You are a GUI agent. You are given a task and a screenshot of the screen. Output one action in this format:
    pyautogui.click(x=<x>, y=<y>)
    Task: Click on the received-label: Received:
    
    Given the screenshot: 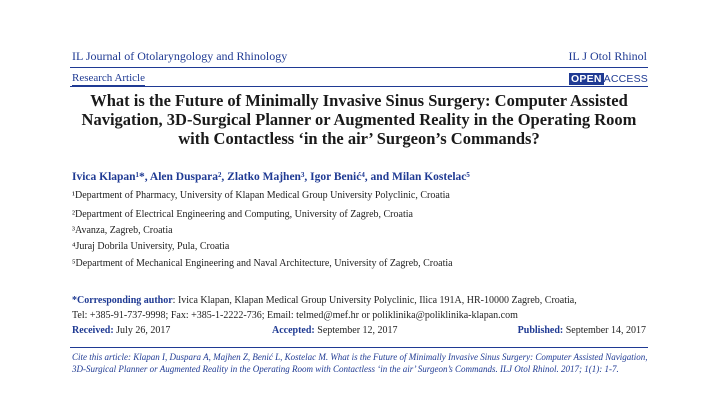 What is the action you would take?
    pyautogui.click(x=93, y=330)
    